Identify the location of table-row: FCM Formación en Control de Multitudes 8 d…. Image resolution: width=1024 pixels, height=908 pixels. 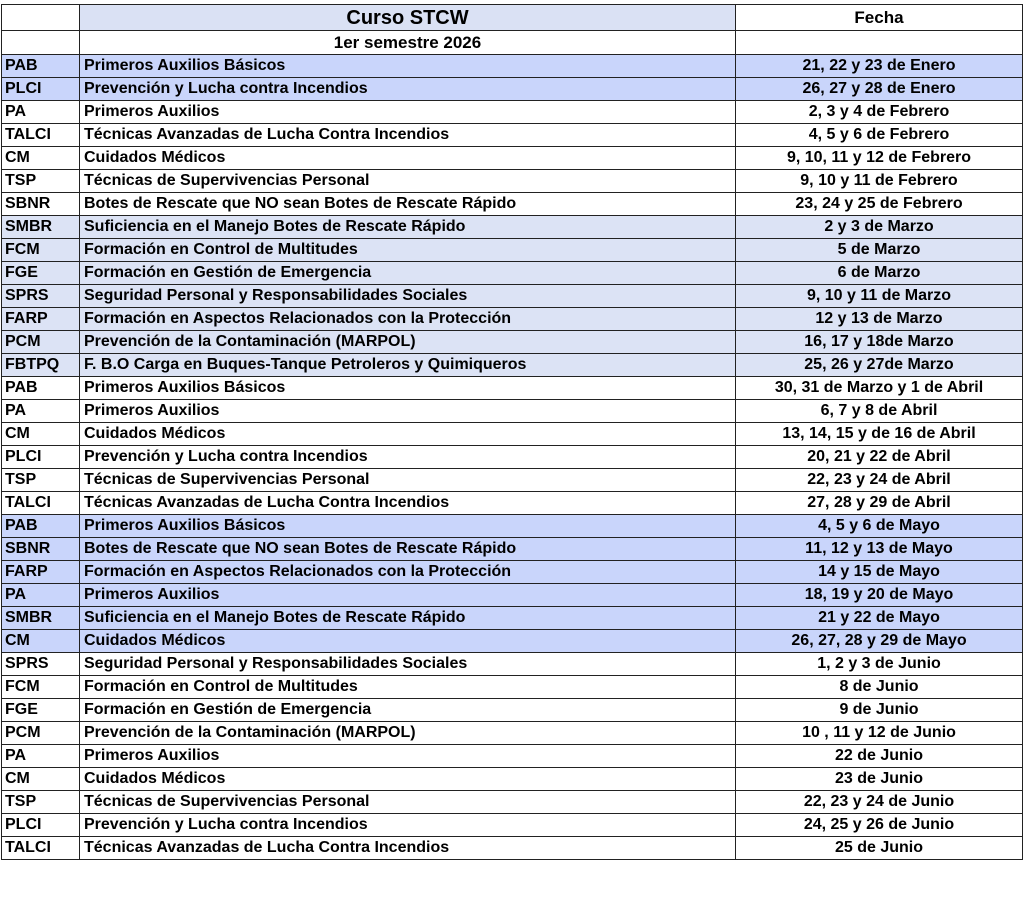
(512, 687).